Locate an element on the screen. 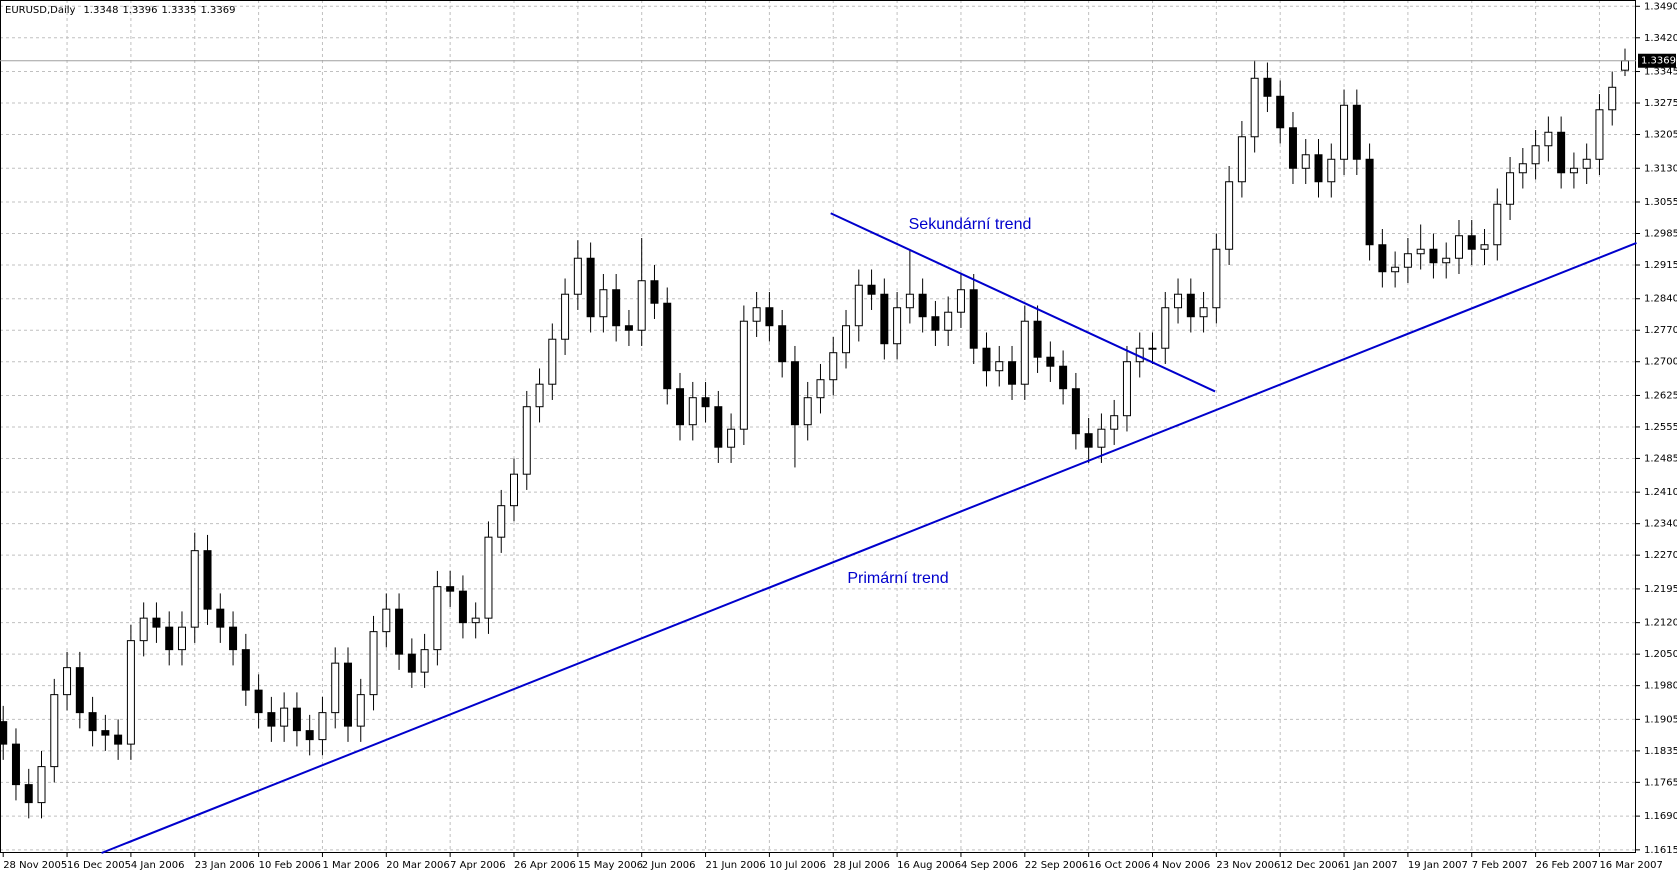 This screenshot has width=1677, height=875. x-tick-label: 16 Mar 2007 is located at coordinates (1630, 865).